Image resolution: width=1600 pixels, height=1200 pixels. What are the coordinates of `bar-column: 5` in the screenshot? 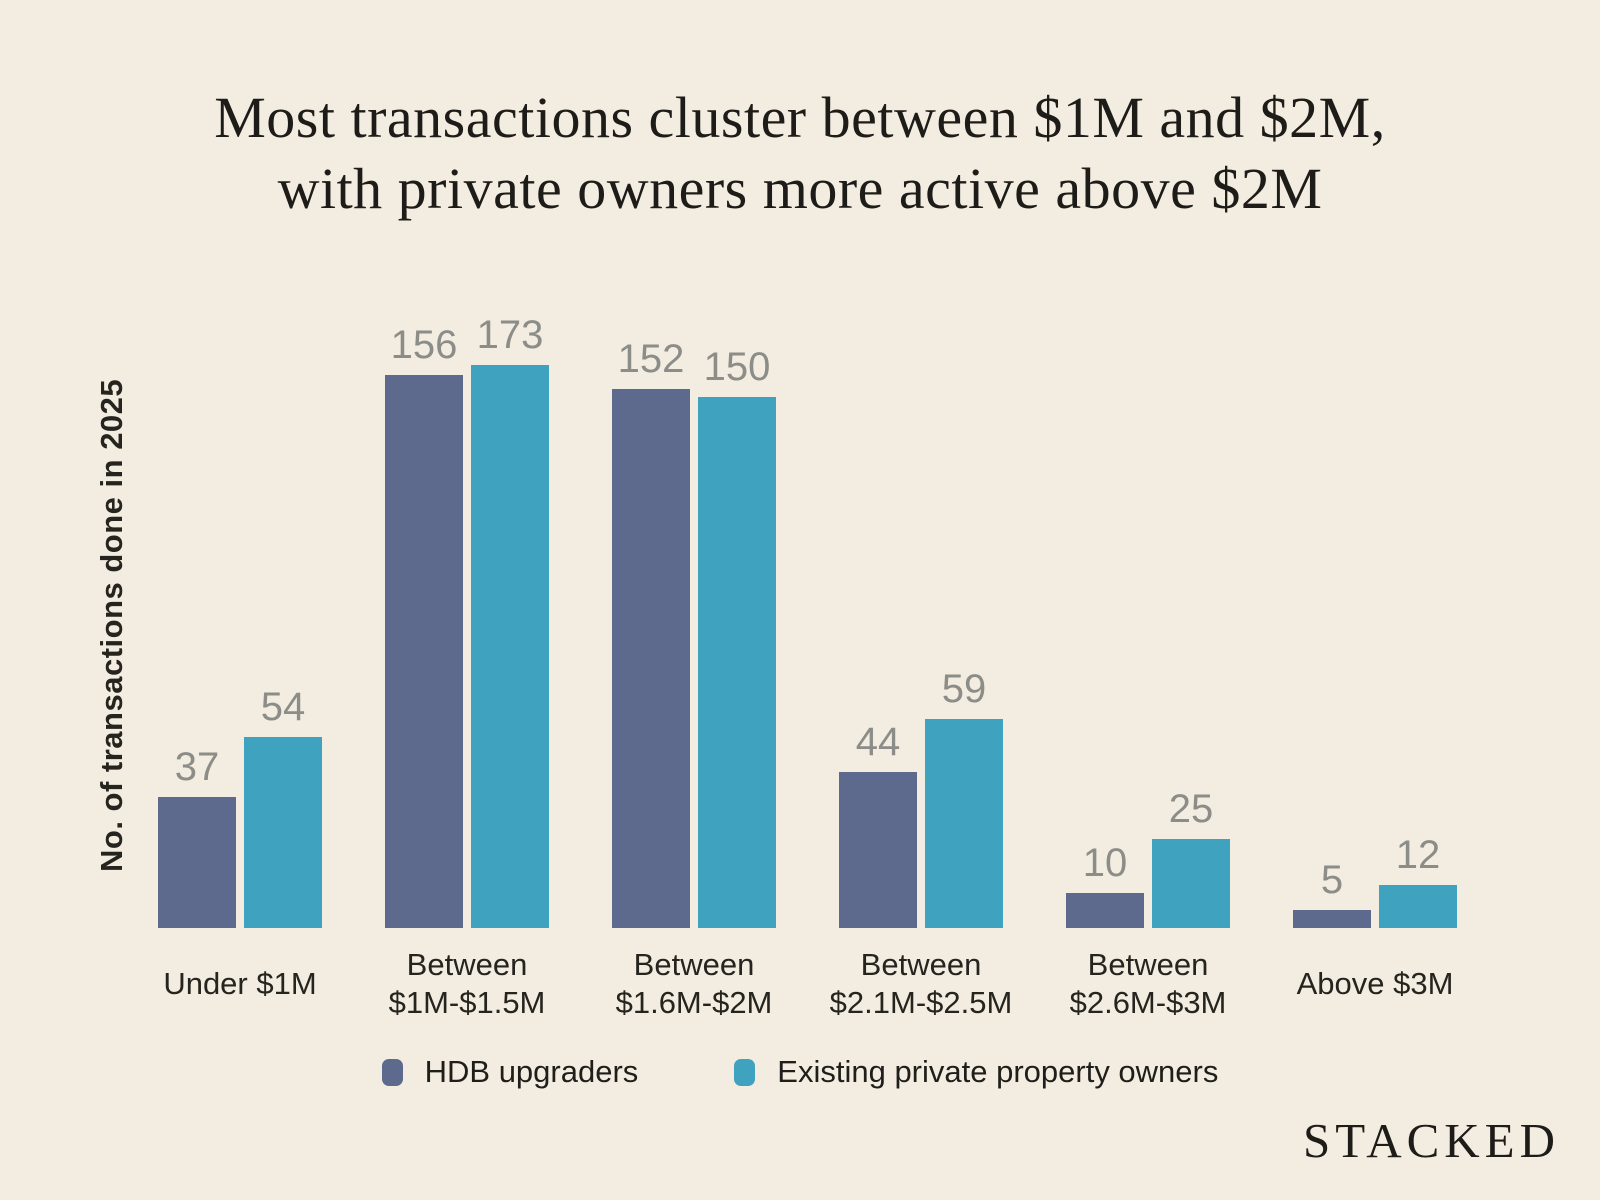 It's located at (1332, 621).